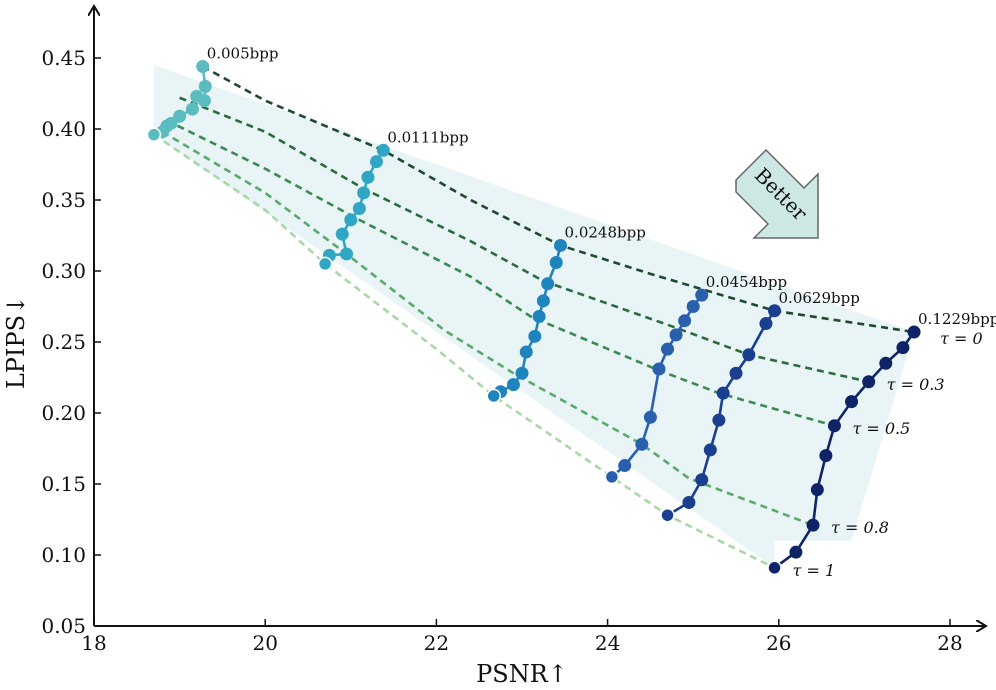 Image resolution: width=996 pixels, height=690 pixels. What do you see at coordinates (607, 643) in the screenshot?
I see `x-tick-label: 24` at bounding box center [607, 643].